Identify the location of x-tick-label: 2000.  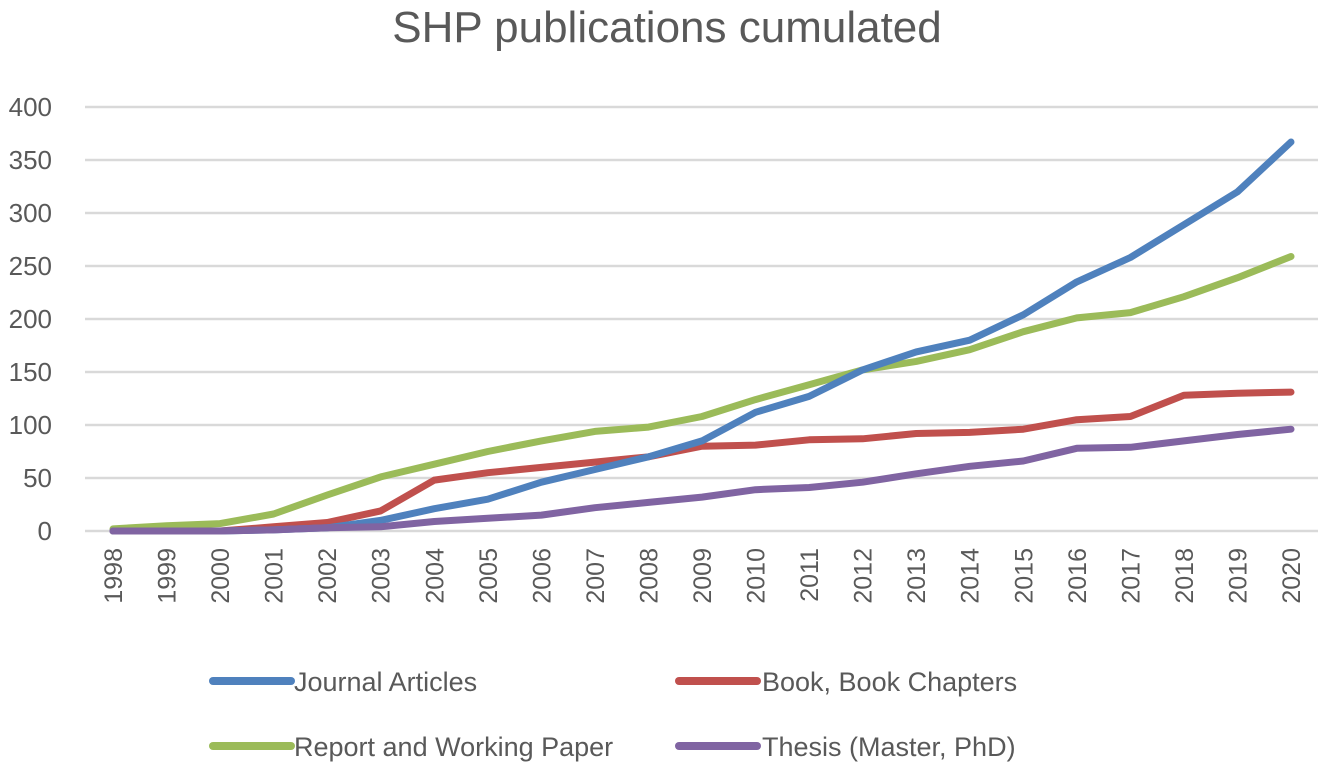
(221, 576).